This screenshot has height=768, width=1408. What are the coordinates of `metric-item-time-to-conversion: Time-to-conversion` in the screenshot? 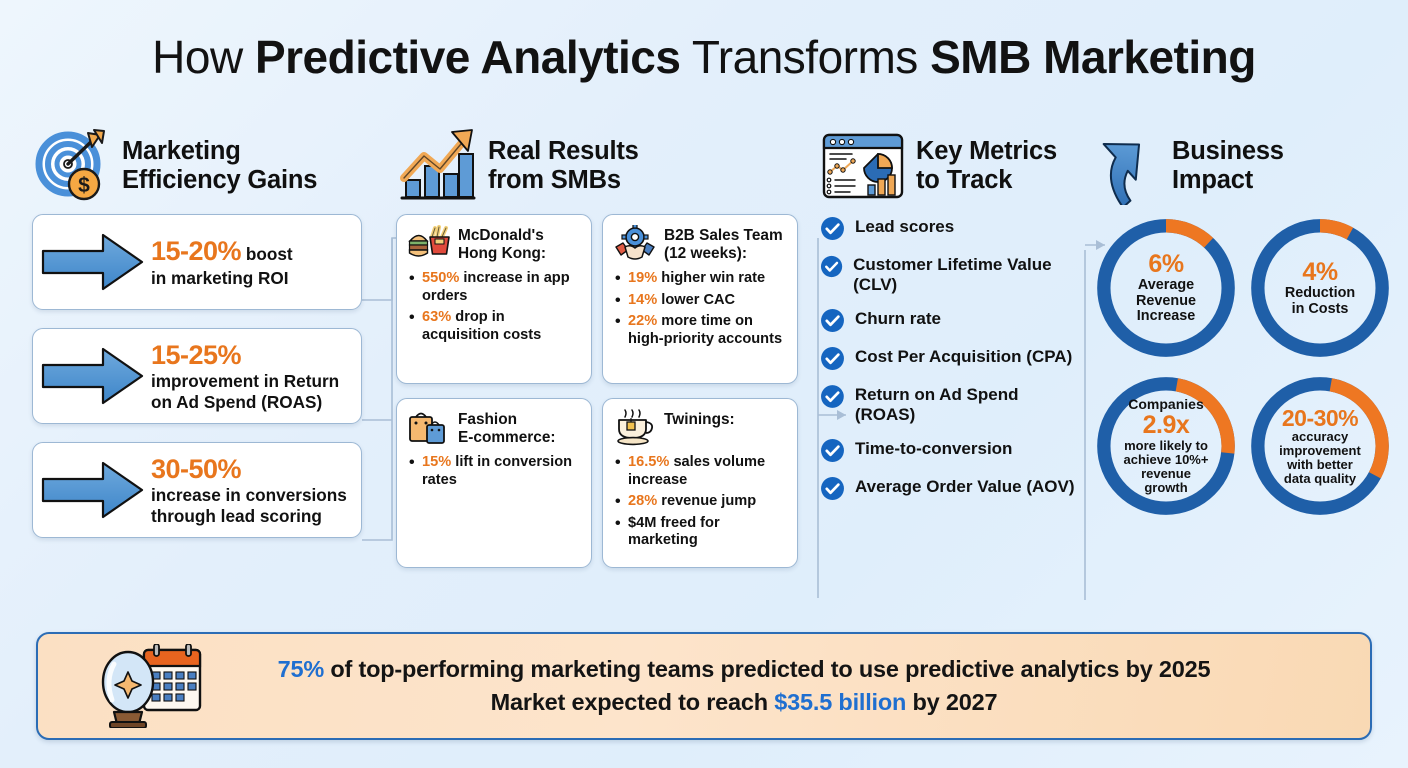 It's located at (951, 450).